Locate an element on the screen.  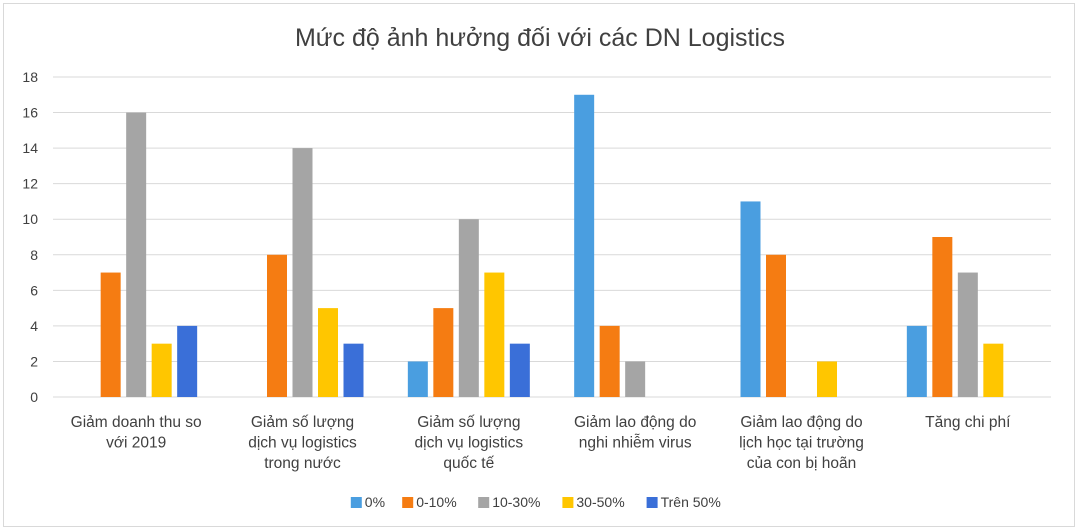
y-tick-label: 18 is located at coordinates (30, 77).